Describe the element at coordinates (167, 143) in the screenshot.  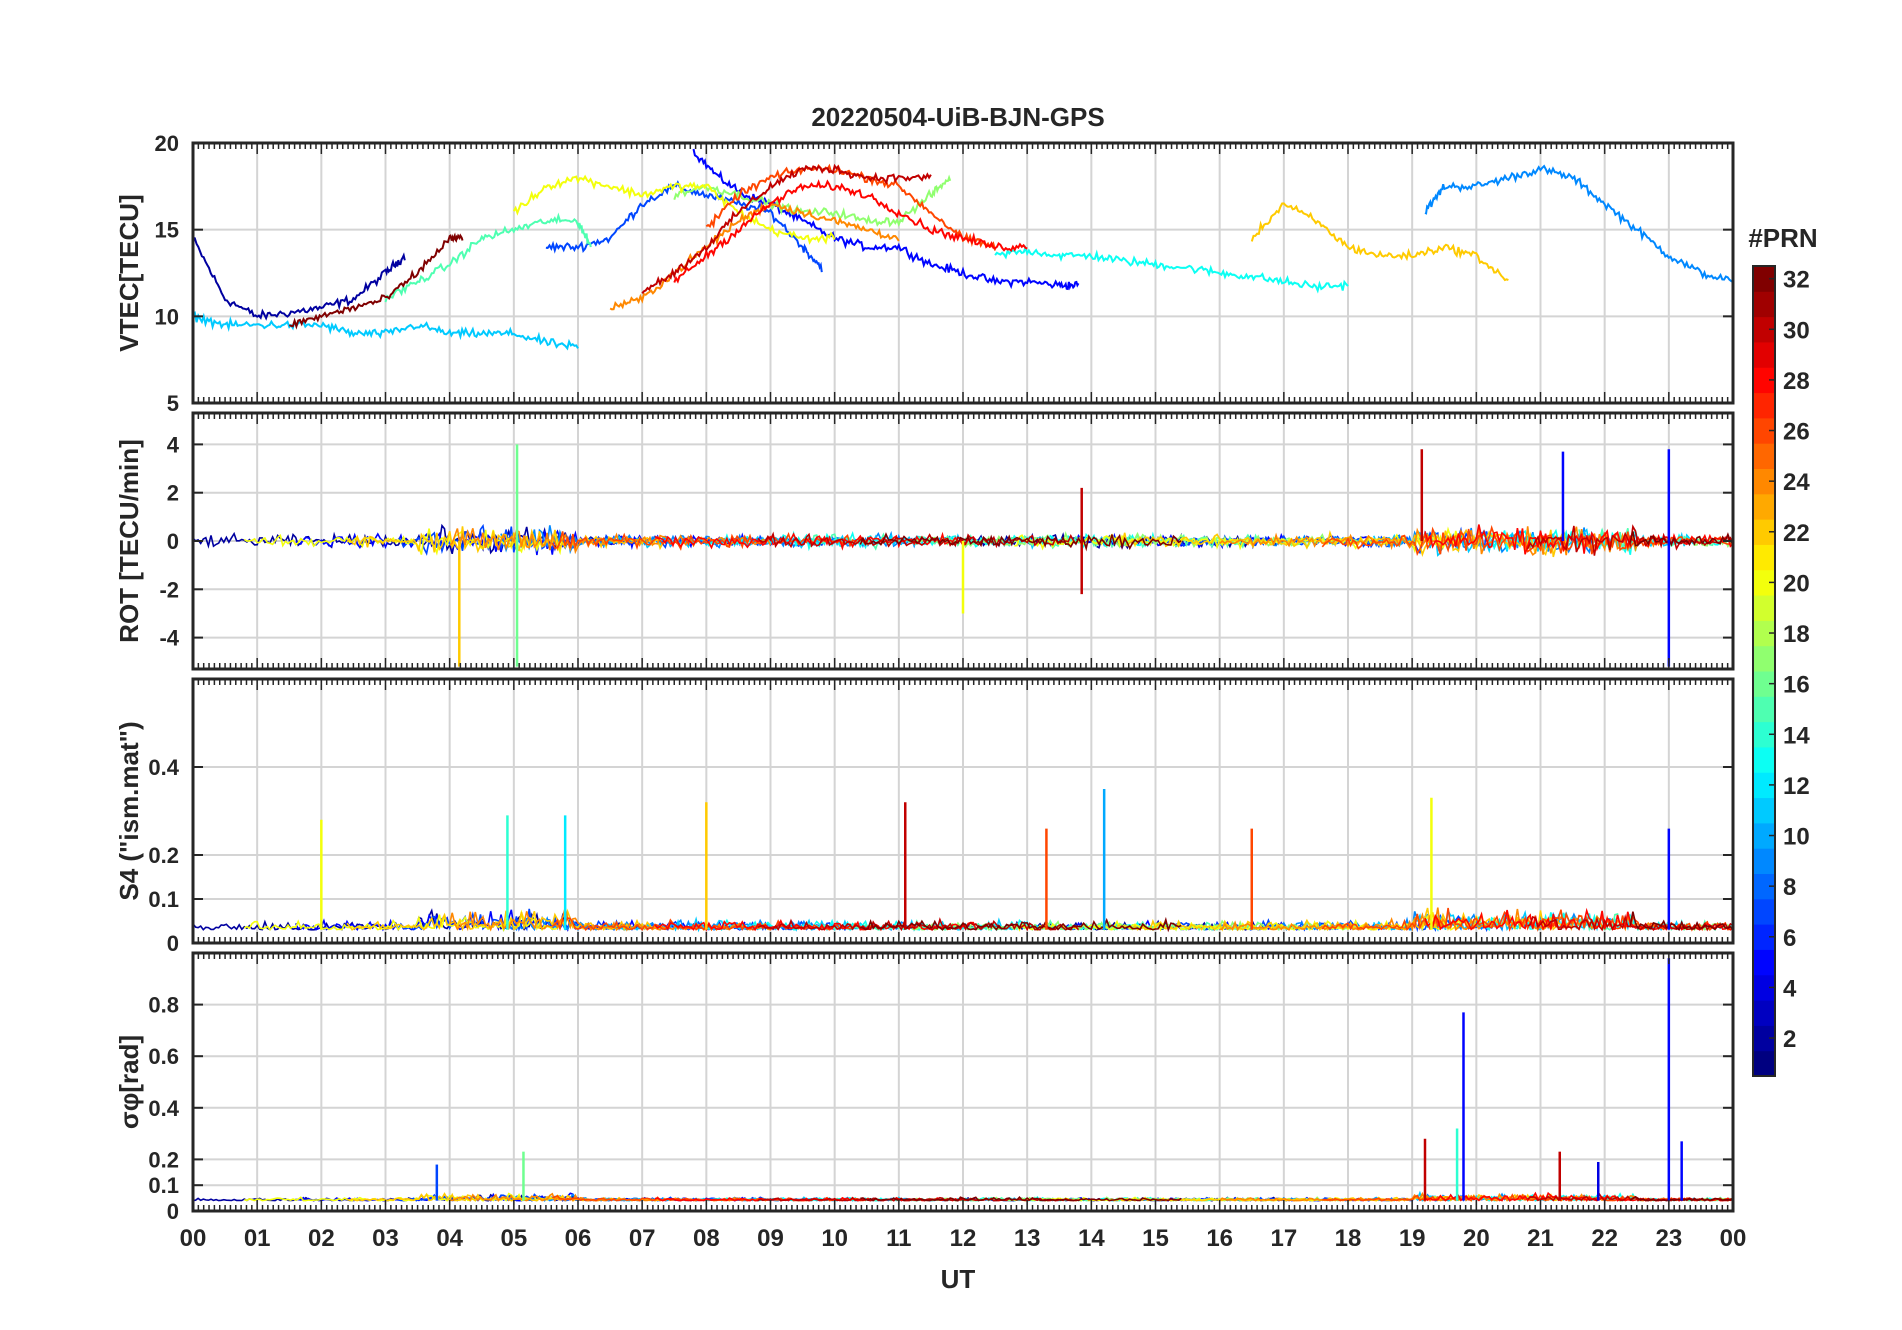
I see `vtec-ytick-label: 20` at that location.